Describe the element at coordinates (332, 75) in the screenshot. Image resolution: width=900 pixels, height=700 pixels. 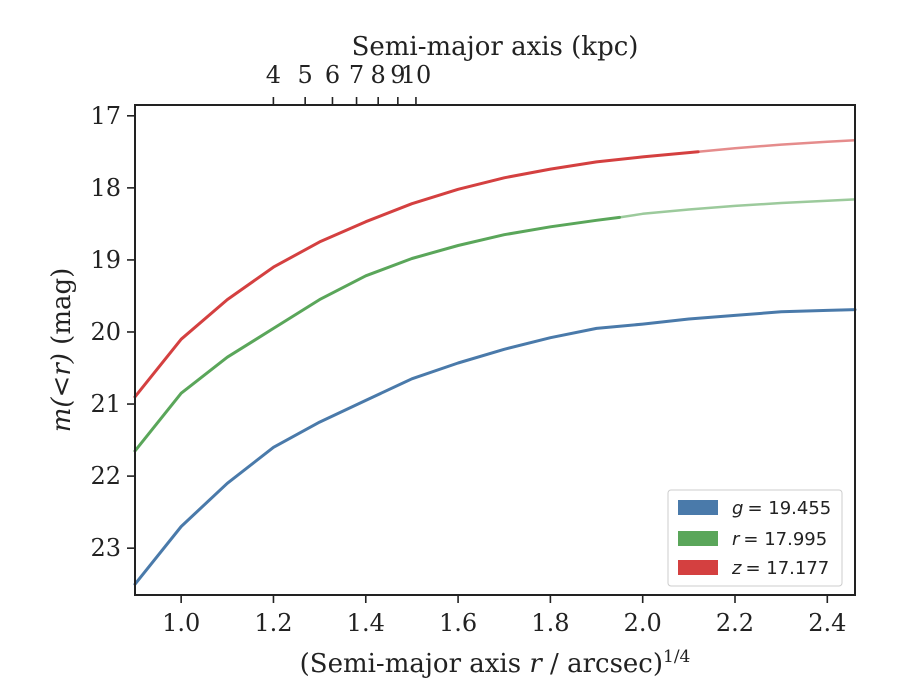
I see `top-tick-label: 6` at that location.